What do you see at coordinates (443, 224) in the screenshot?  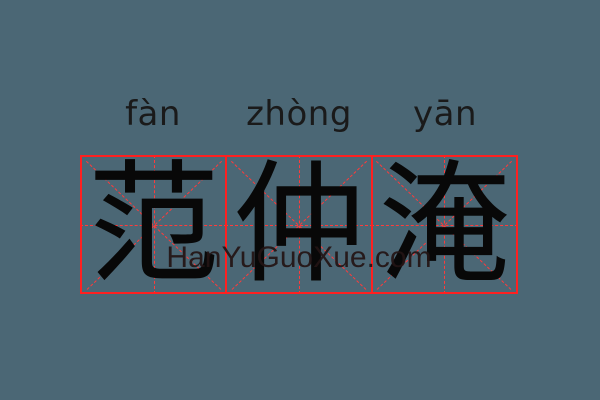 I see `grid-cell-3: 淹` at bounding box center [443, 224].